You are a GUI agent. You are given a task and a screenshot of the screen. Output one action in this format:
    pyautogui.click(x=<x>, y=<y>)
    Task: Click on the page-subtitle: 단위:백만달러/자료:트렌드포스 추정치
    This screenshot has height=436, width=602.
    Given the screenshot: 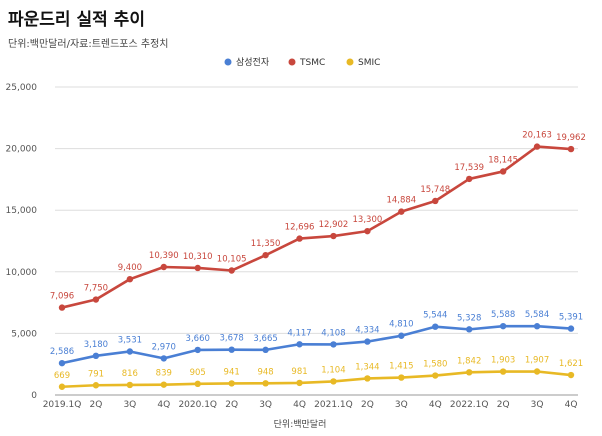 What is the action you would take?
    pyautogui.click(x=88, y=44)
    